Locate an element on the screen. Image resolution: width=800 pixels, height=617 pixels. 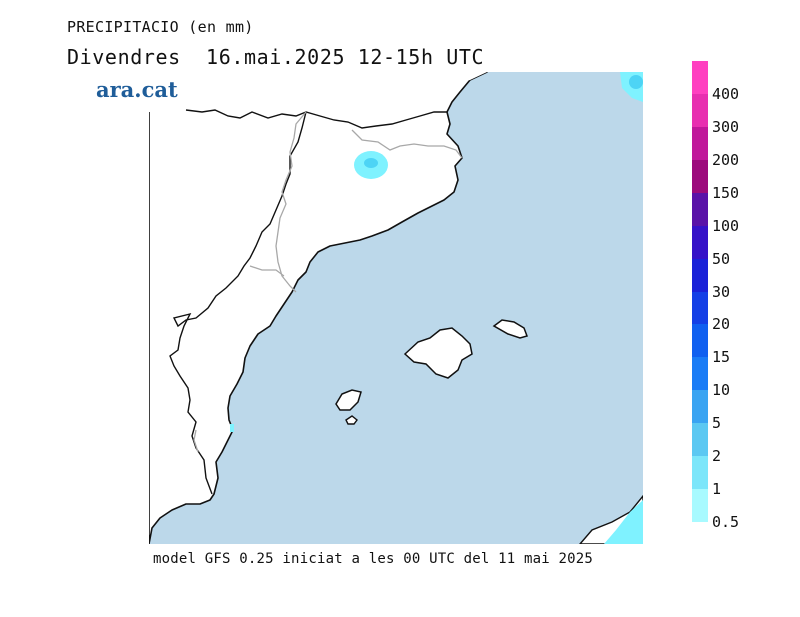
legend-label: 2 is located at coordinates (717, 456).